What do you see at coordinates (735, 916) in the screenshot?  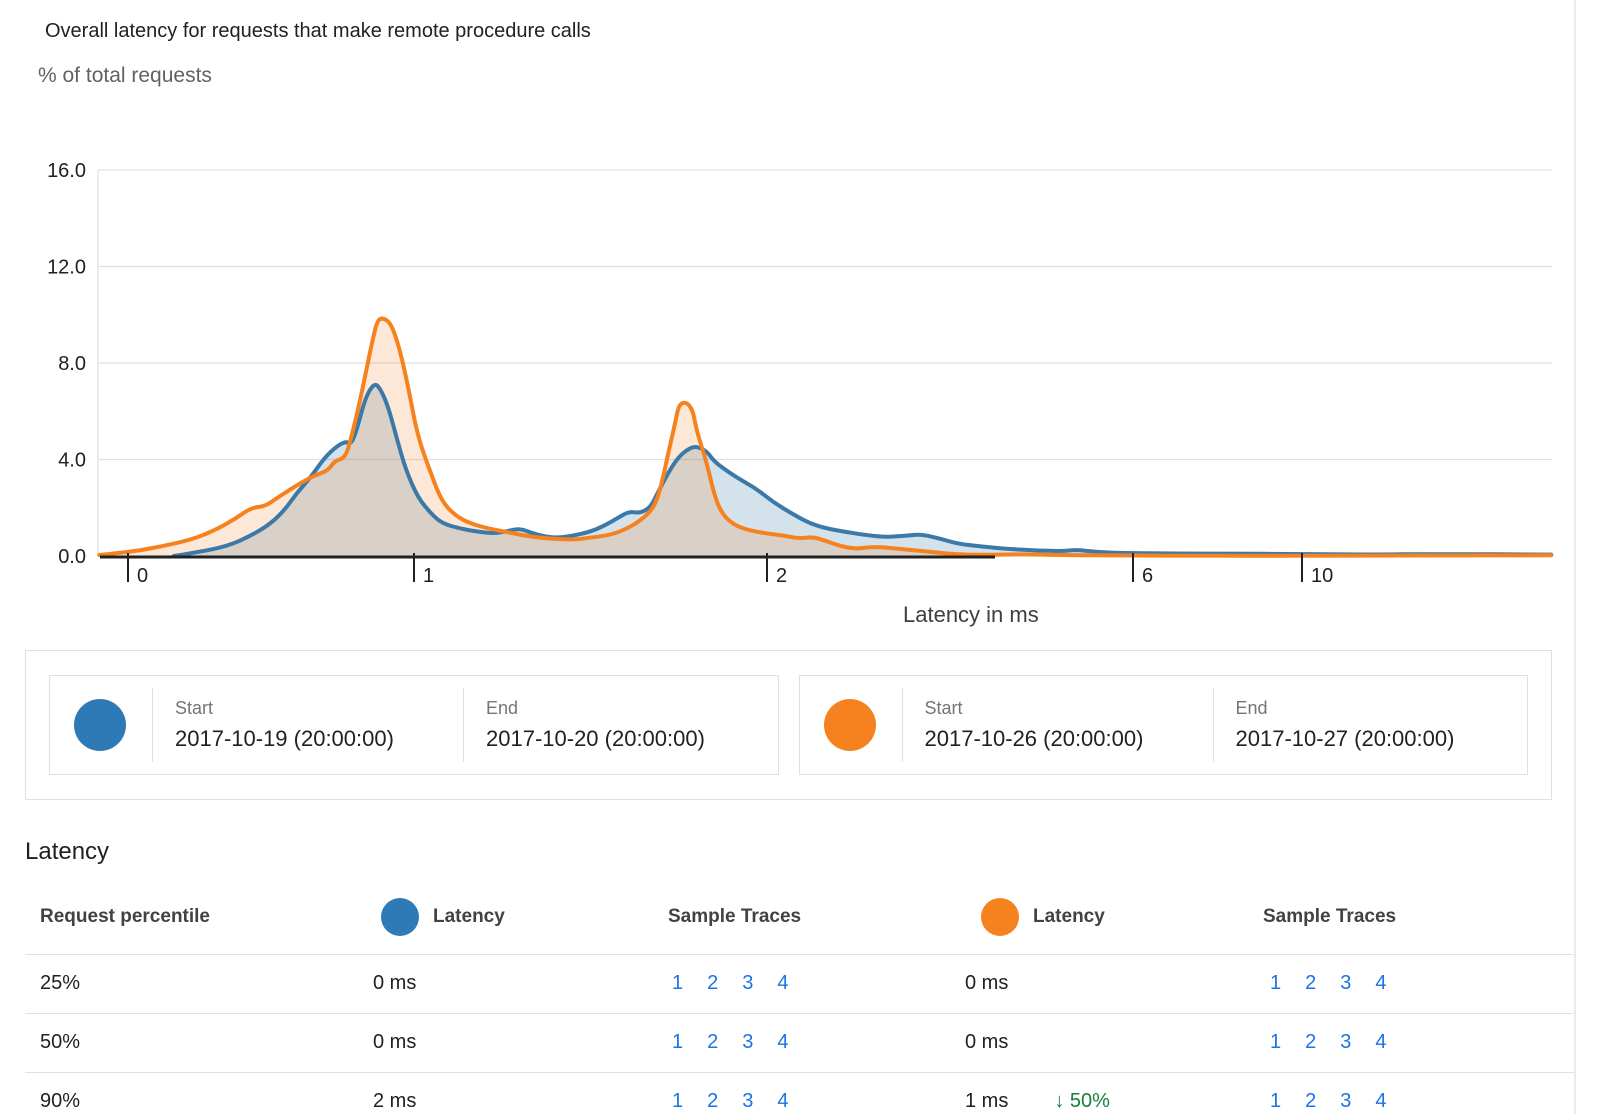 I see `col-sample-traces-blue: Sample Traces` at bounding box center [735, 916].